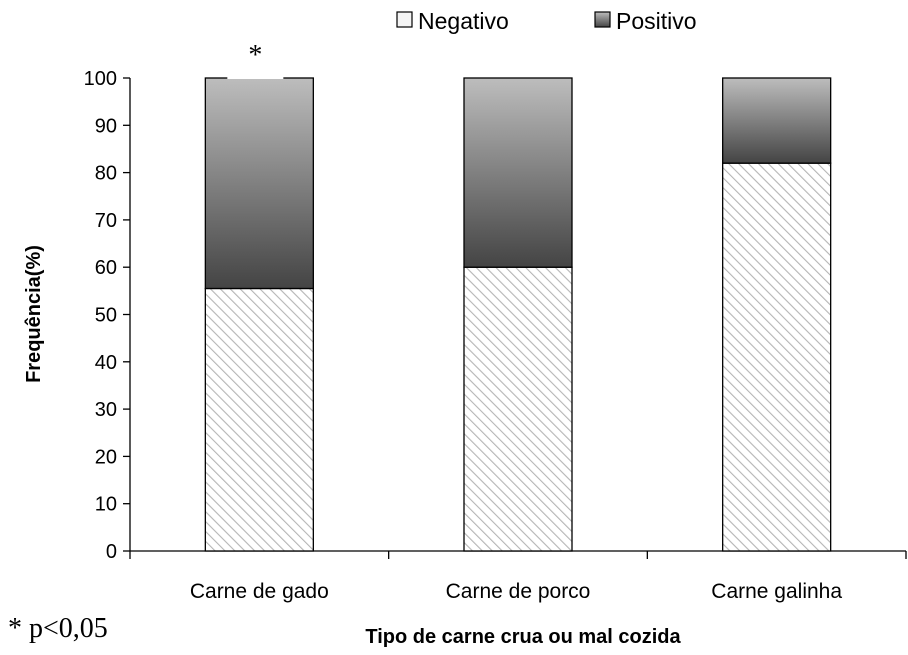  What do you see at coordinates (106, 410) in the screenshot?
I see `y-tick-label: 30` at bounding box center [106, 410].